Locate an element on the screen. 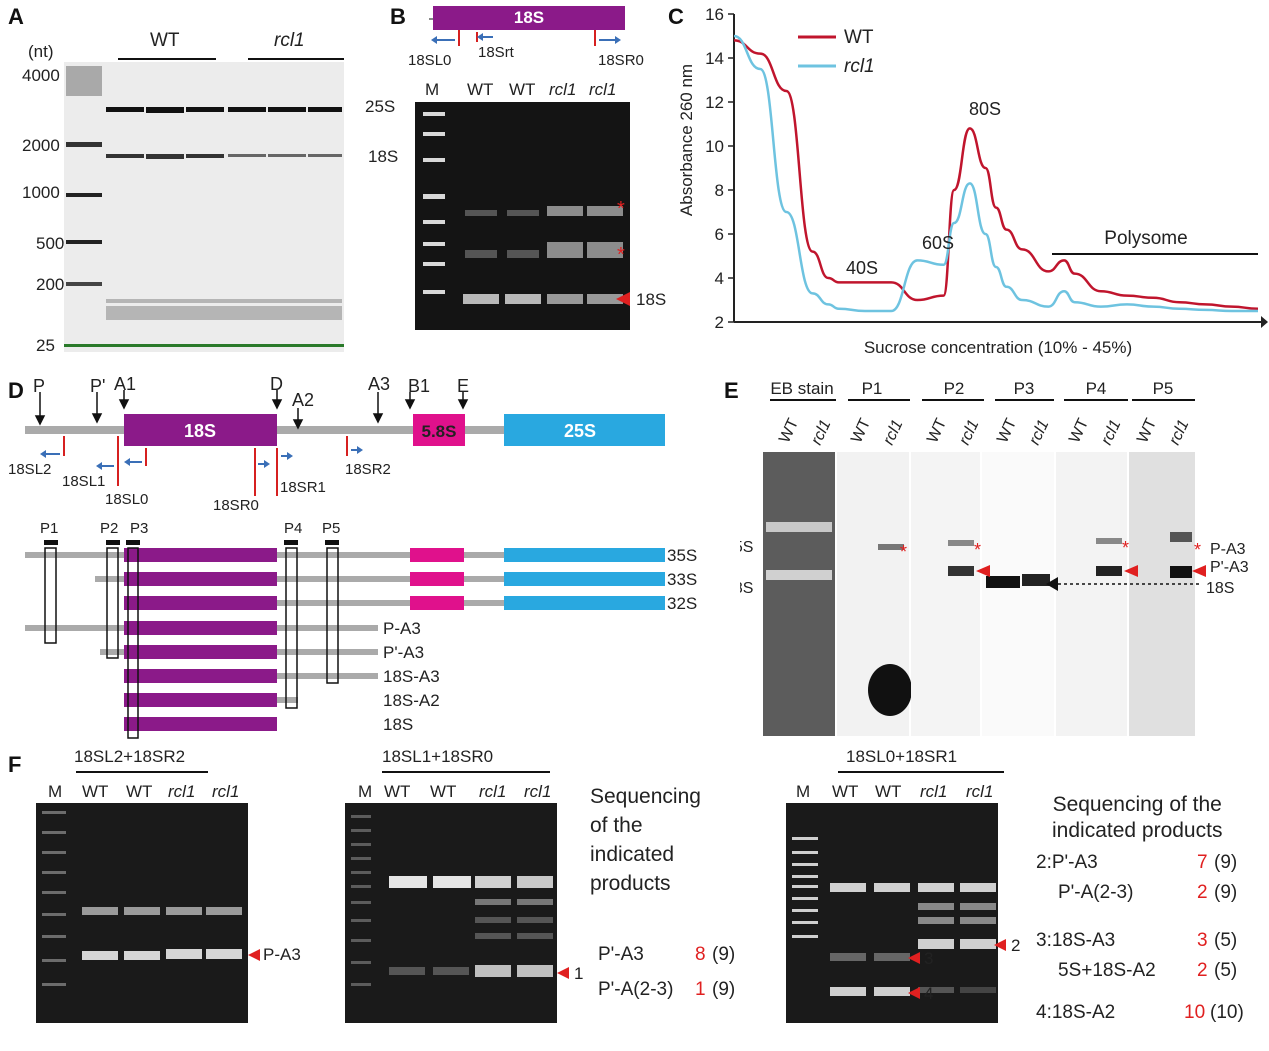  gel2-lane-wt-2: WT is located at coordinates (443, 791).